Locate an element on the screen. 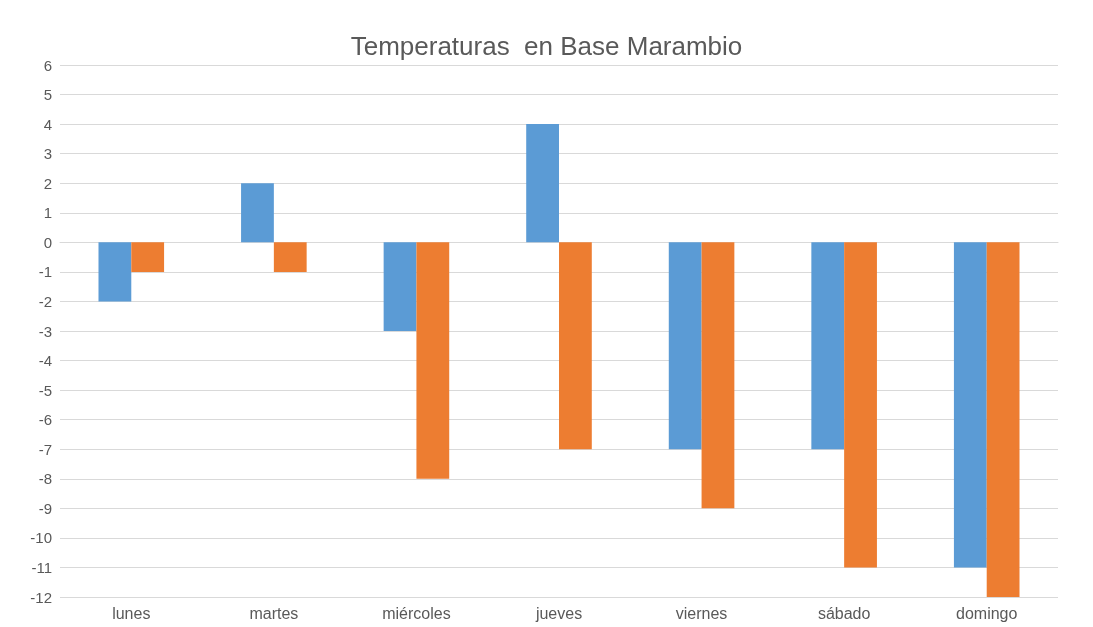 The image size is (1093, 627). y-tick-label: -4 is located at coordinates (45, 361).